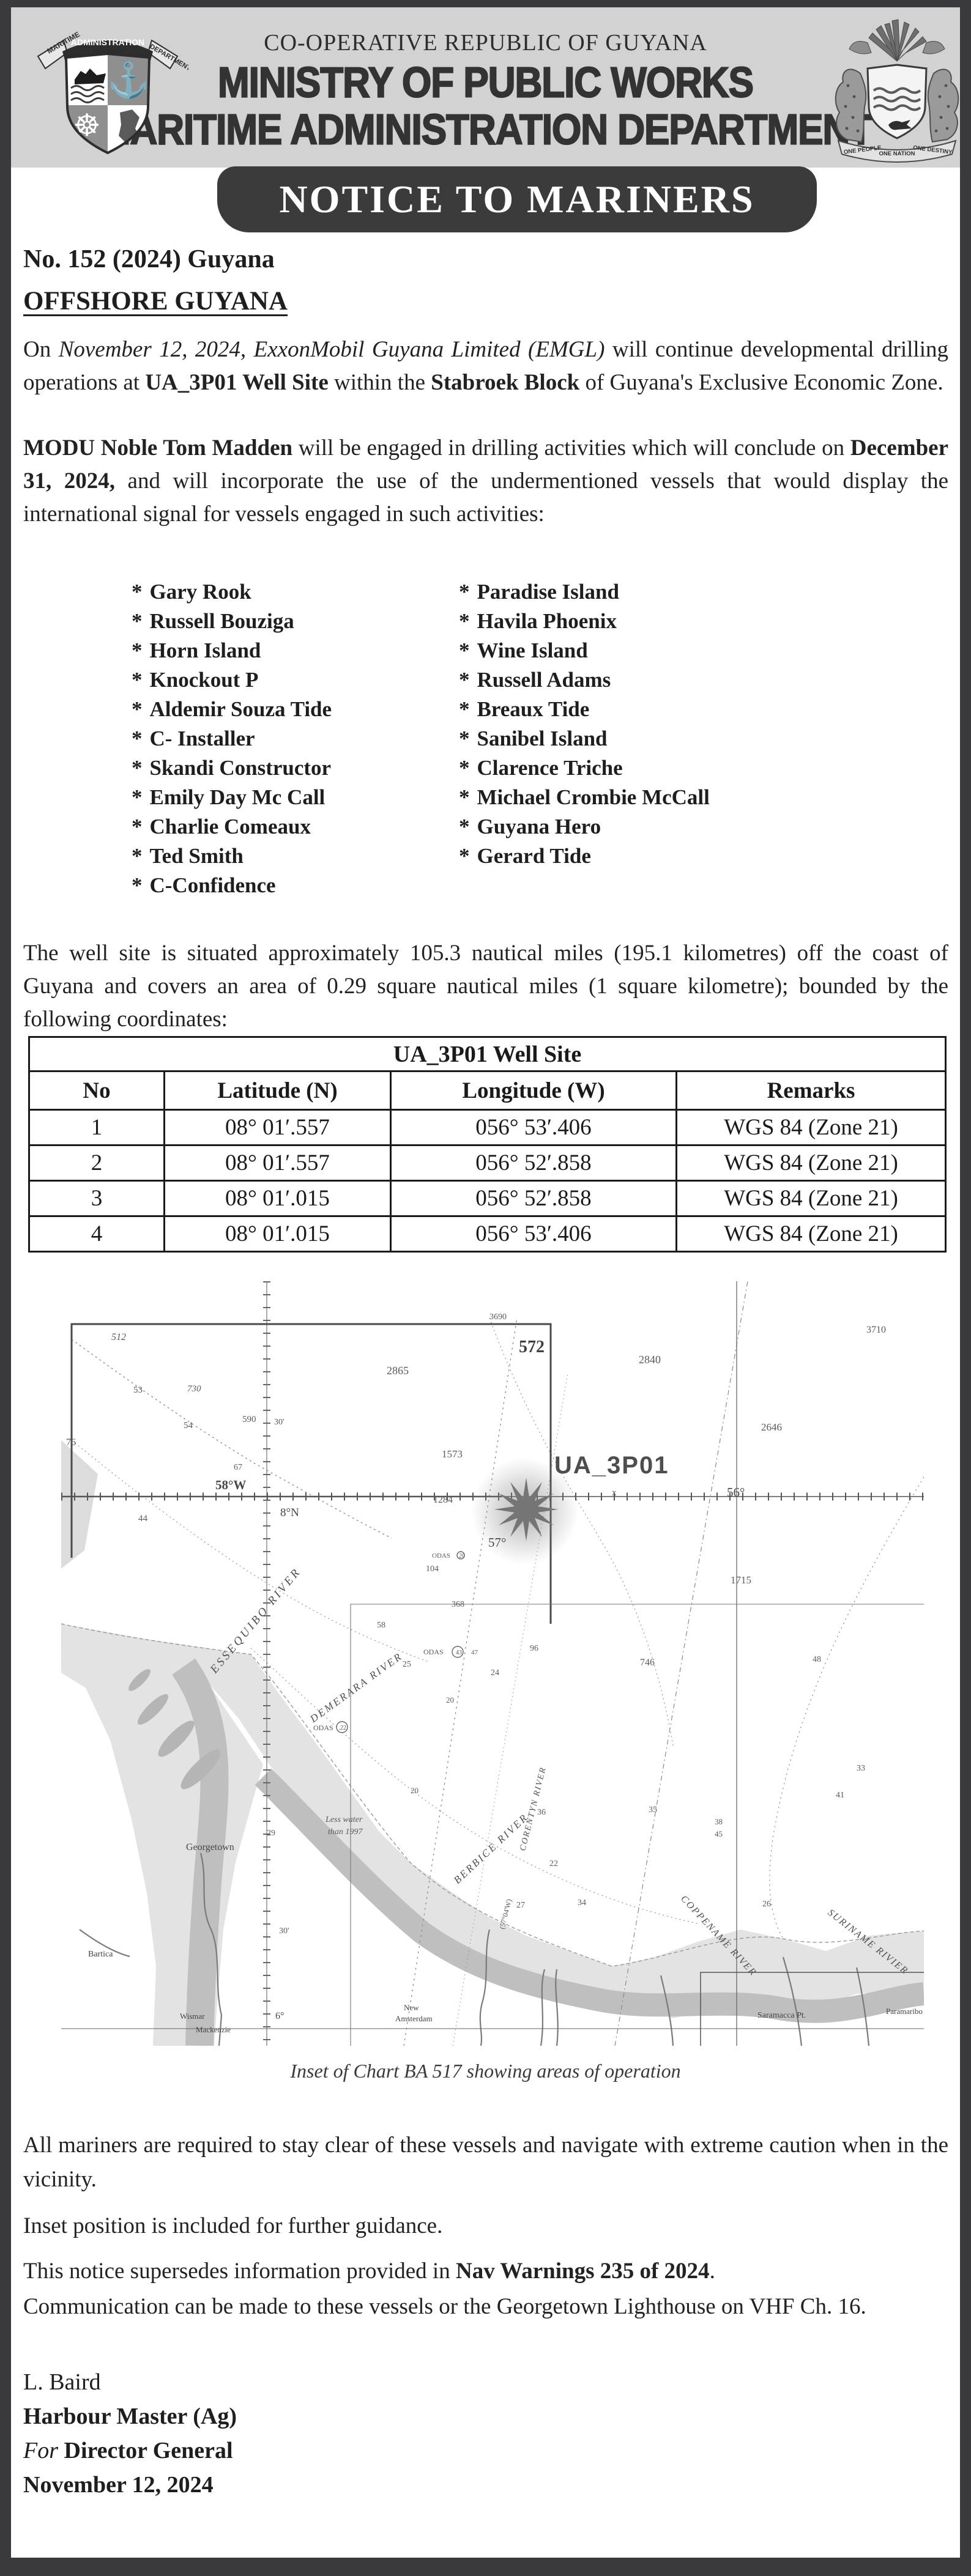 Image resolution: width=971 pixels, height=2576 pixels. I want to click on map-label: 76, so click(71, 1442).